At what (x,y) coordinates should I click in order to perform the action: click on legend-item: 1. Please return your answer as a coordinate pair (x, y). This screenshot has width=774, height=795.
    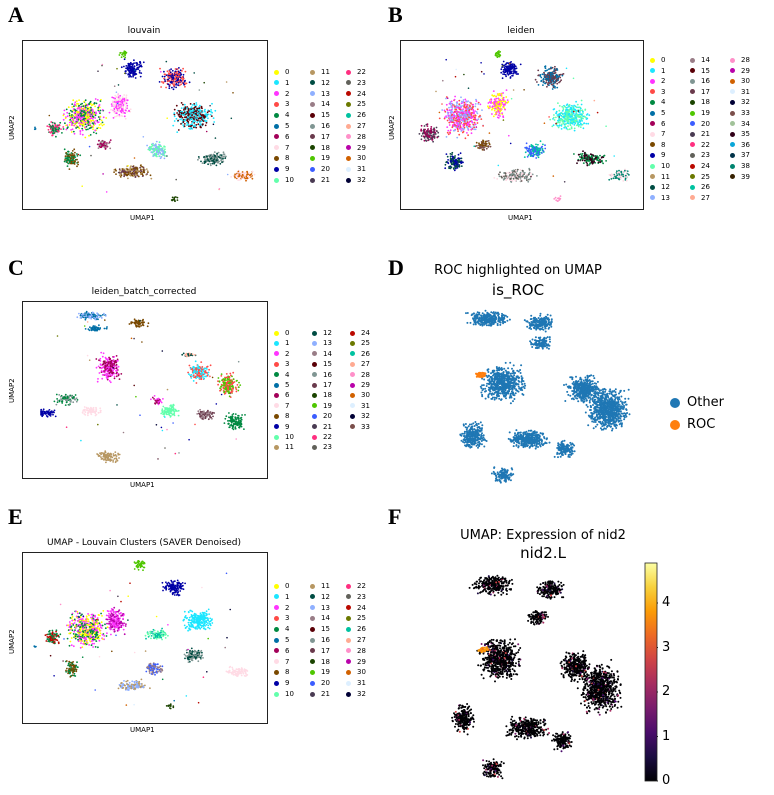
    Looking at the image, I should click on (281, 83).